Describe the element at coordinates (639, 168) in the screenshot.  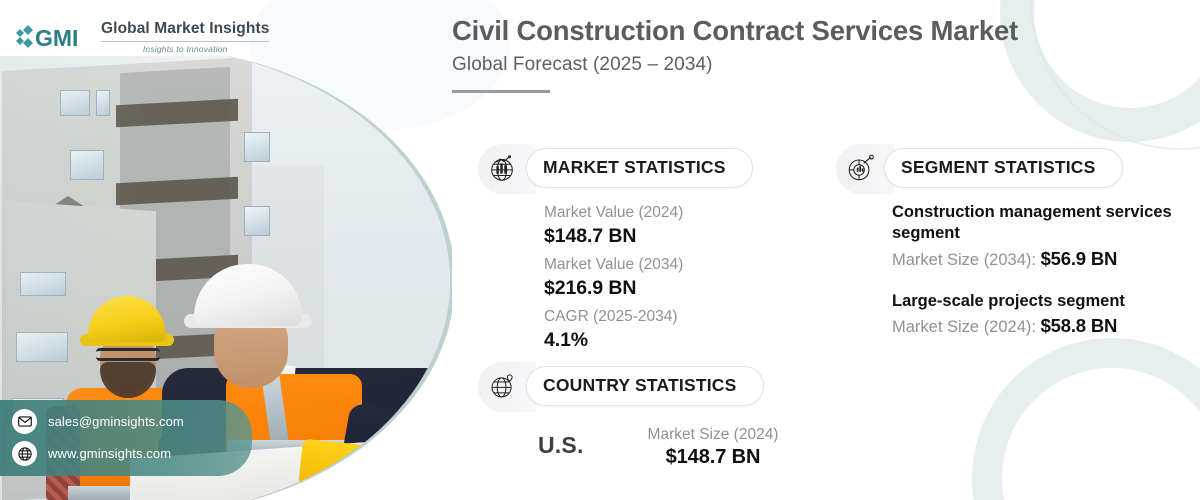
I see `market-statistics-label: MARKET STATISTICS` at that location.